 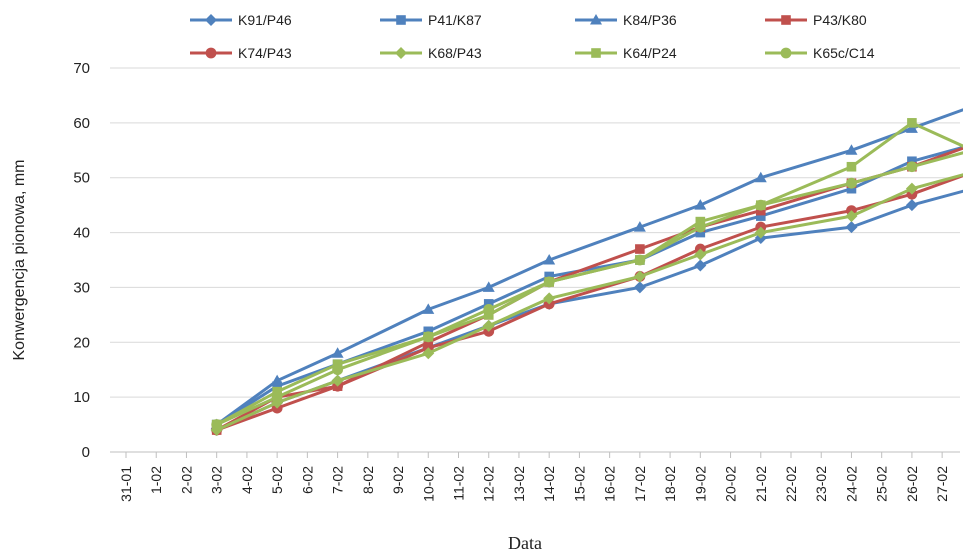 What do you see at coordinates (277, 480) in the screenshot?
I see `x-tick-label: 5-02` at bounding box center [277, 480].